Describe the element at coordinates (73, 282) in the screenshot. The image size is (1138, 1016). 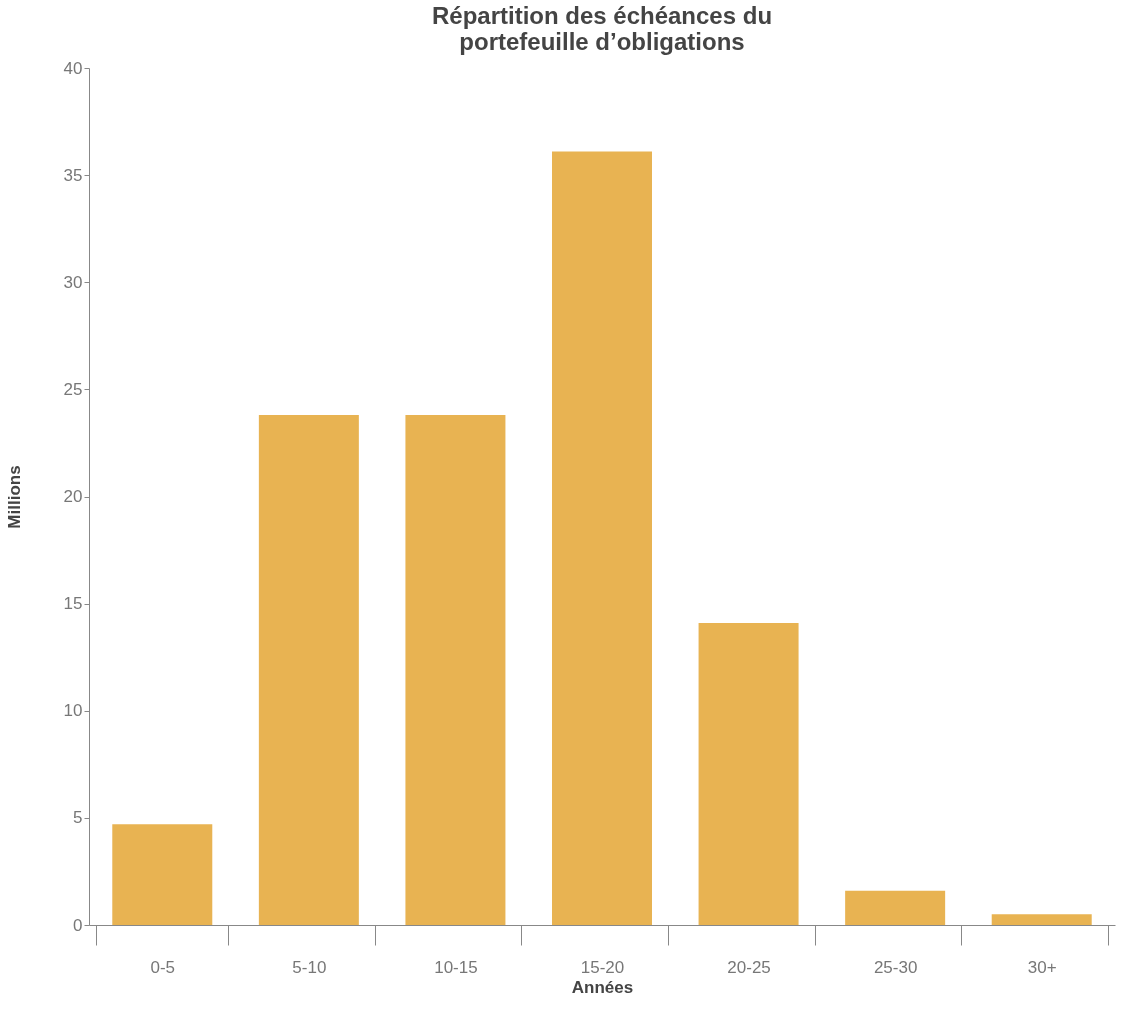
I see `y-tick-label: 30` at that location.